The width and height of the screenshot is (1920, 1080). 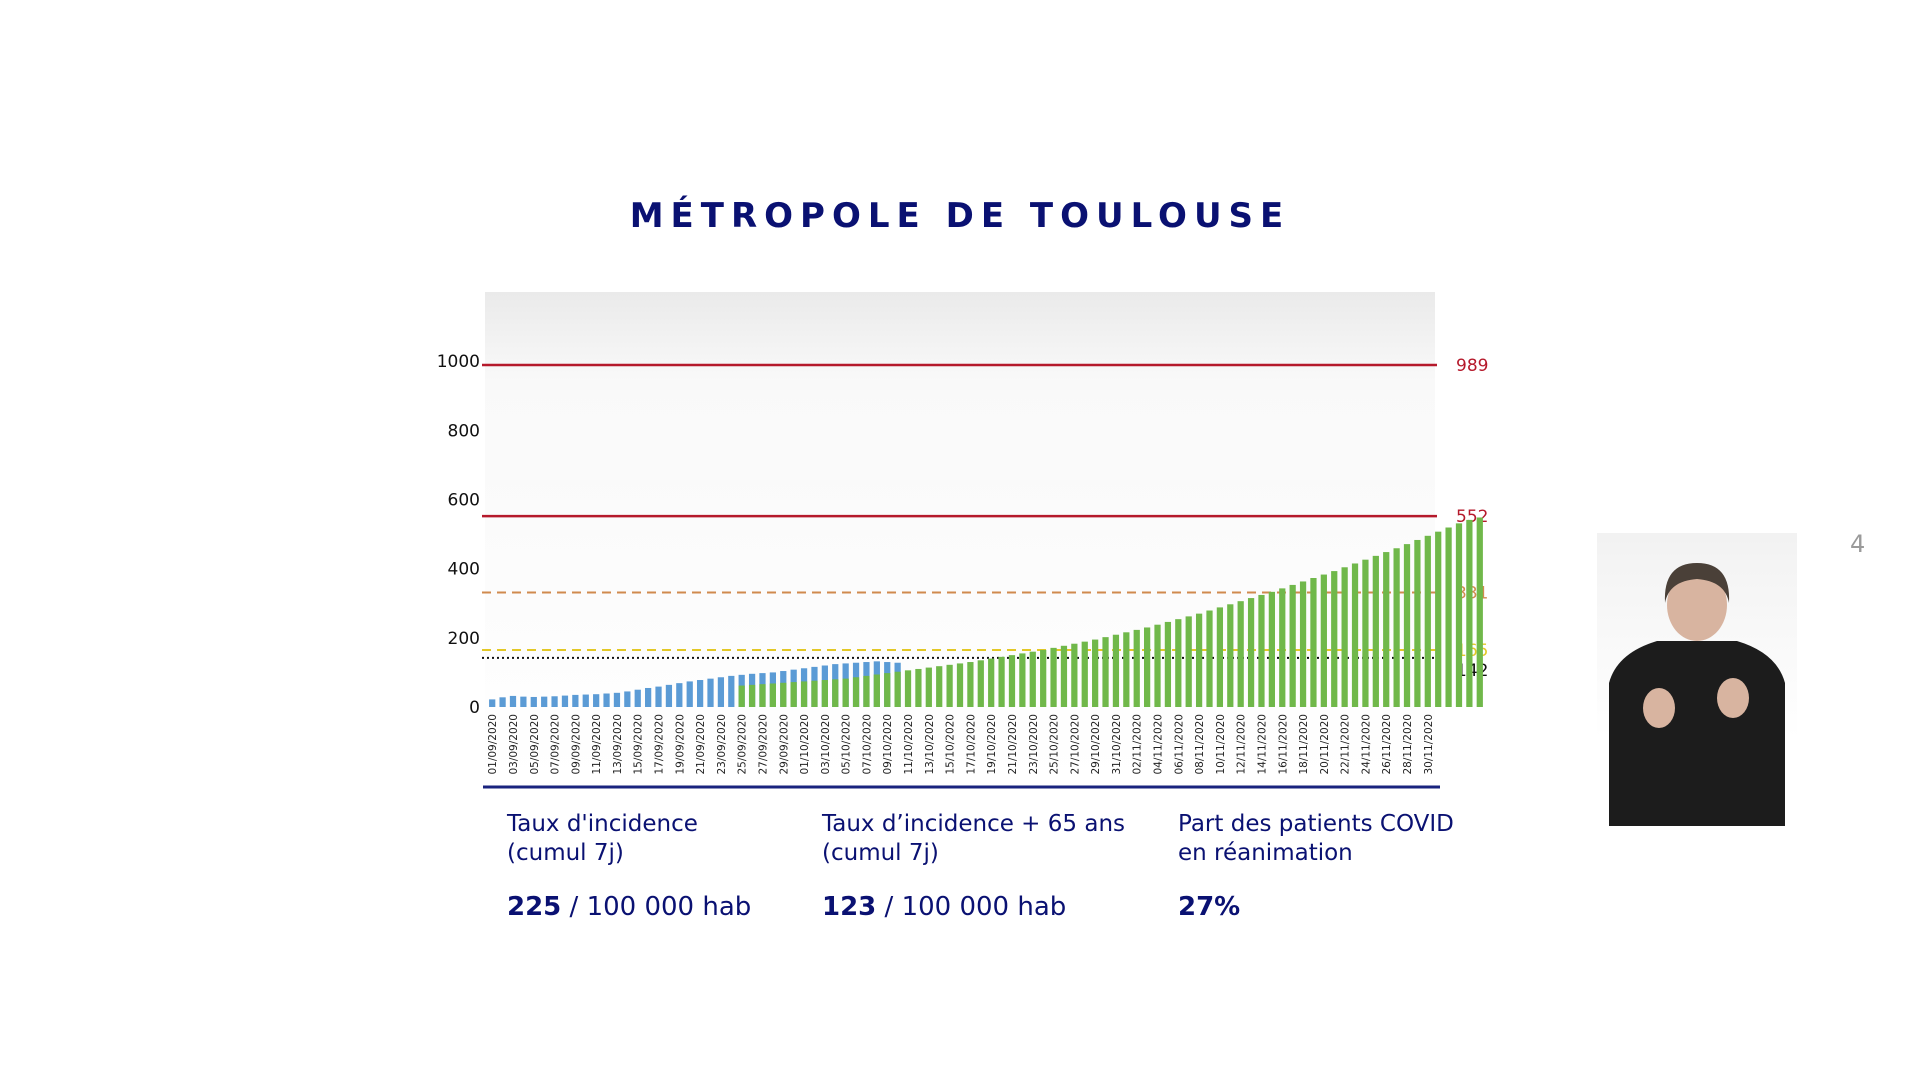 I want to click on x-tick-label: 02/11/2020, so click(x=1138, y=744).